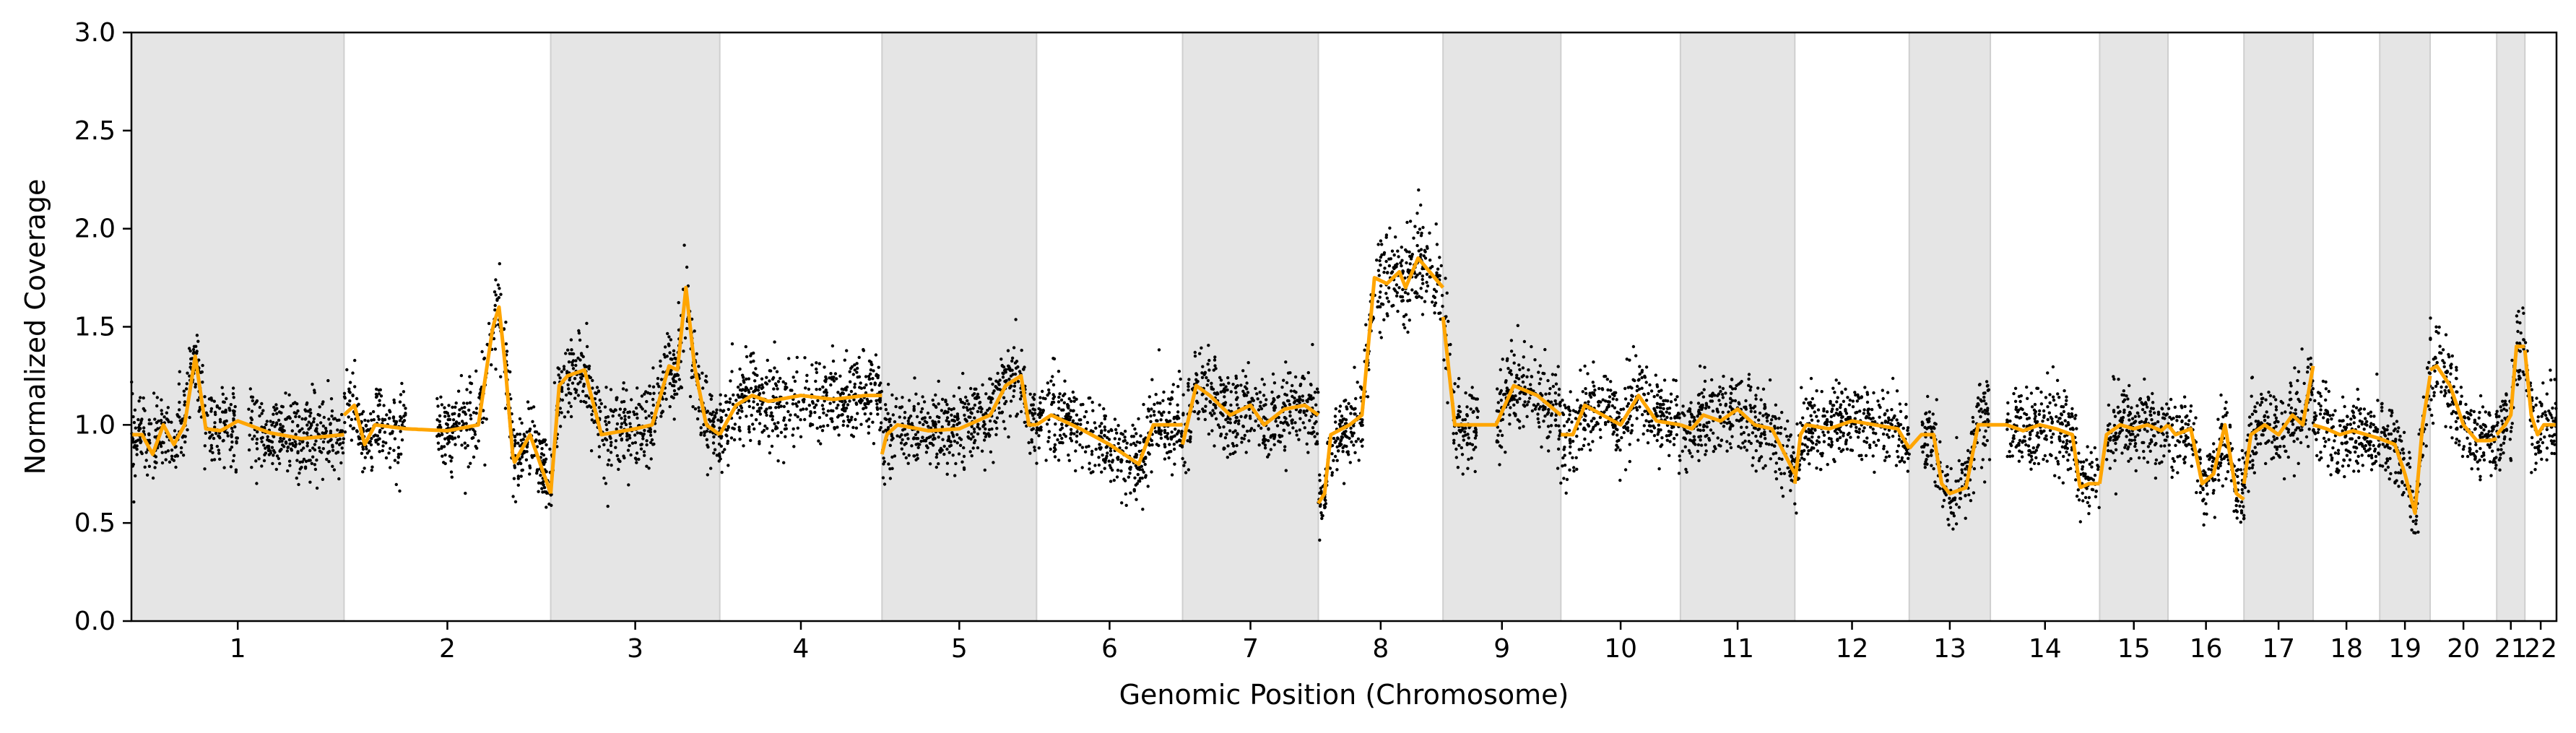 This screenshot has width=2576, height=733. What do you see at coordinates (1109, 429) in the screenshot?
I see `points-chr6` at bounding box center [1109, 429].